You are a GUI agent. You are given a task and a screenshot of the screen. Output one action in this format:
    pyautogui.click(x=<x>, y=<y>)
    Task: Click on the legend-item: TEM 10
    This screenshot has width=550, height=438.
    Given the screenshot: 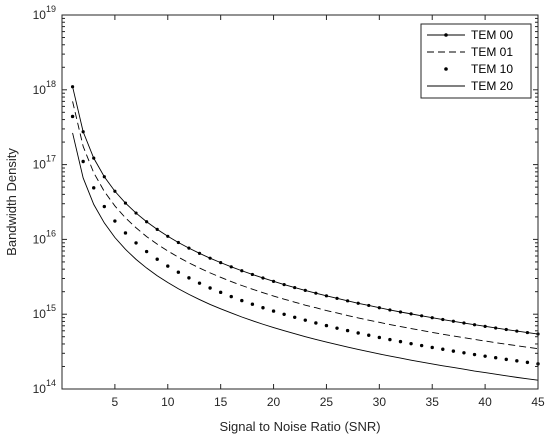 What is the action you would take?
    pyautogui.click(x=478, y=69)
    